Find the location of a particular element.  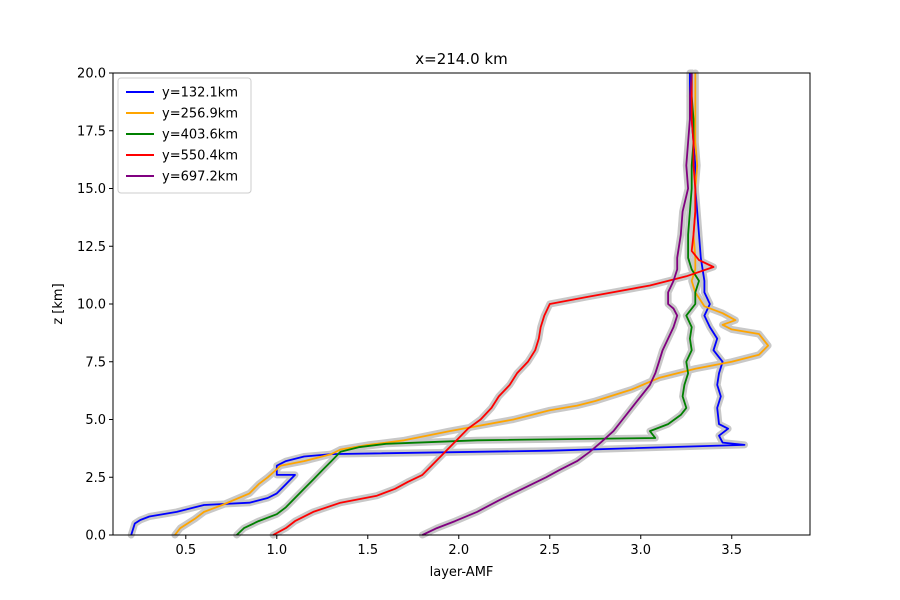

y-tick-label: 15.0 is located at coordinates (91, 189).